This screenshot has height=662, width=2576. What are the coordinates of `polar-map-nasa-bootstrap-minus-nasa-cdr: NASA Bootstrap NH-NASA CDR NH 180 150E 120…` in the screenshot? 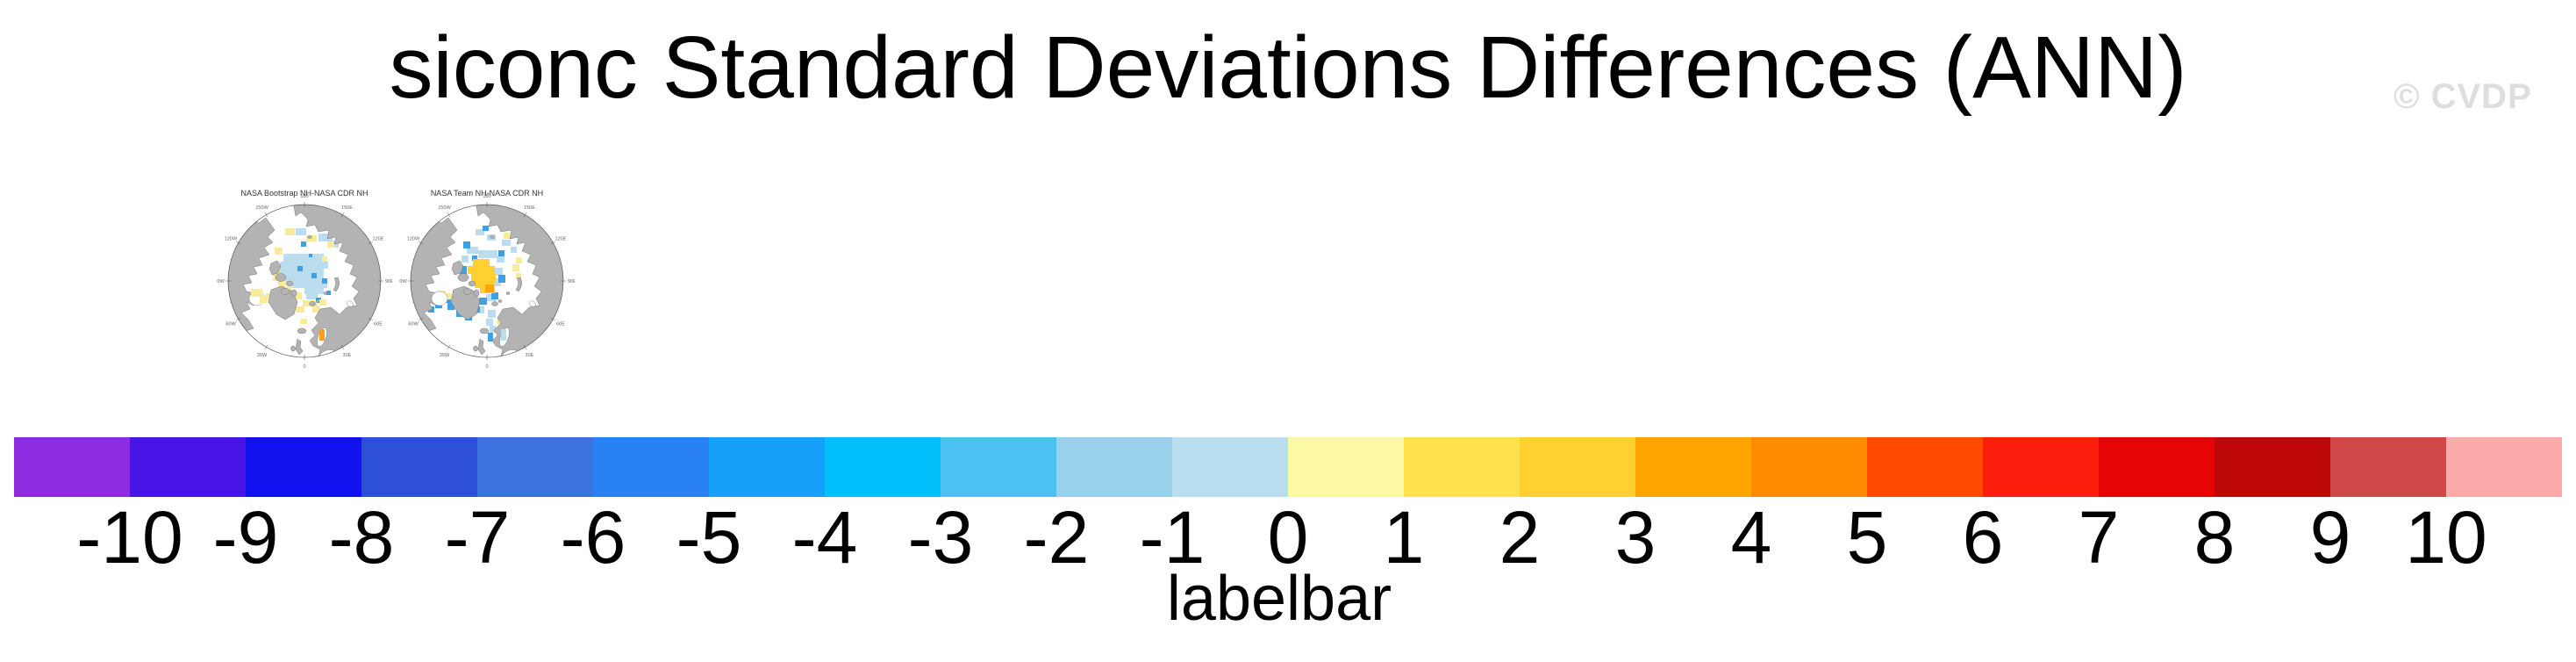 It's located at (304, 279).